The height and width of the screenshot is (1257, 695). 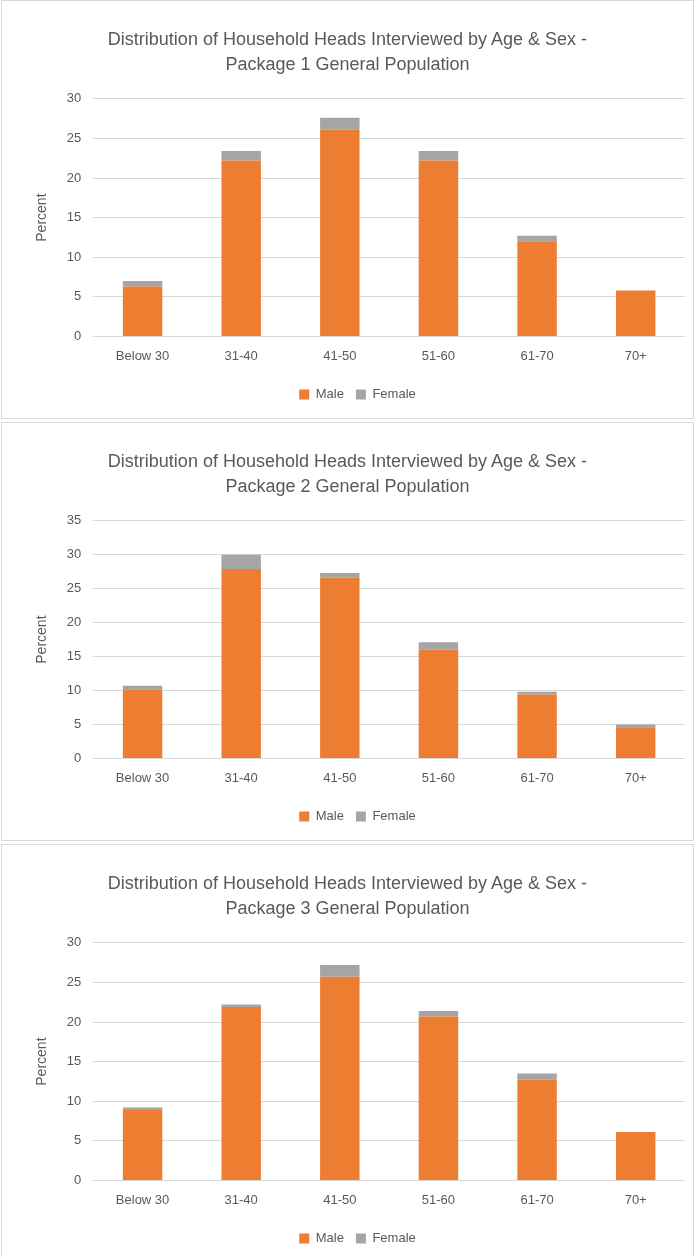 What do you see at coordinates (347, 52) in the screenshot?
I see `chart-title: Distribution of Household Heads Interviewed by Age & Sex - Package 1 General Population` at bounding box center [347, 52].